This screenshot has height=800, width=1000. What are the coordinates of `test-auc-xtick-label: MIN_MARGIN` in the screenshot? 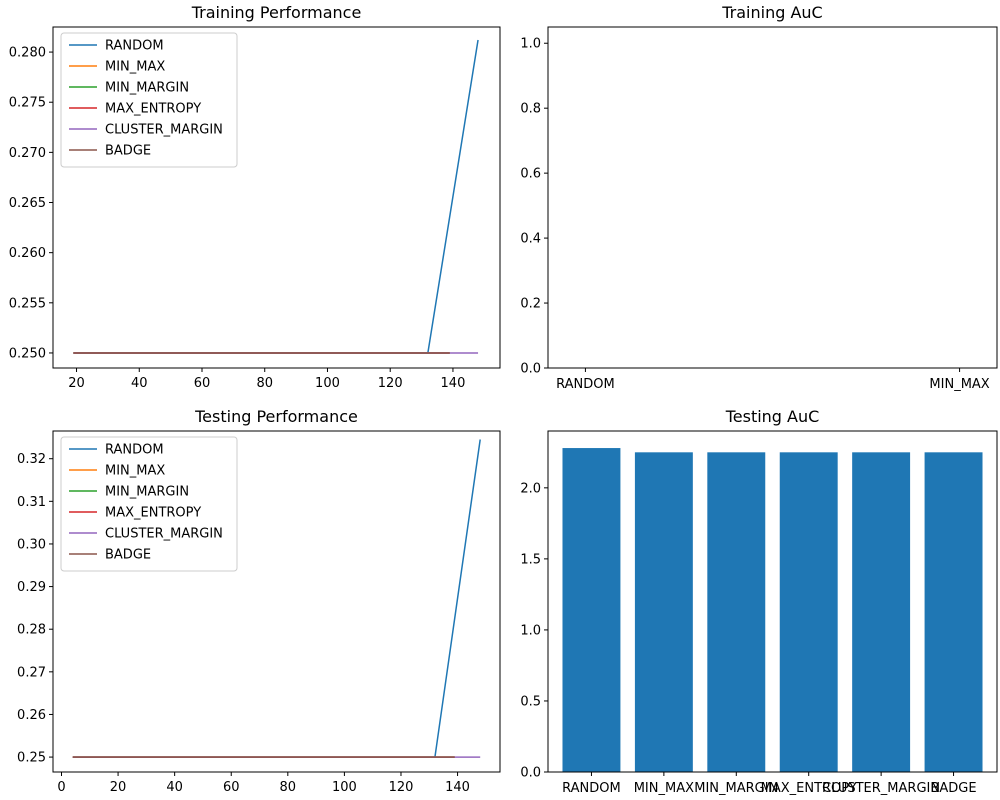 It's located at (736, 788).